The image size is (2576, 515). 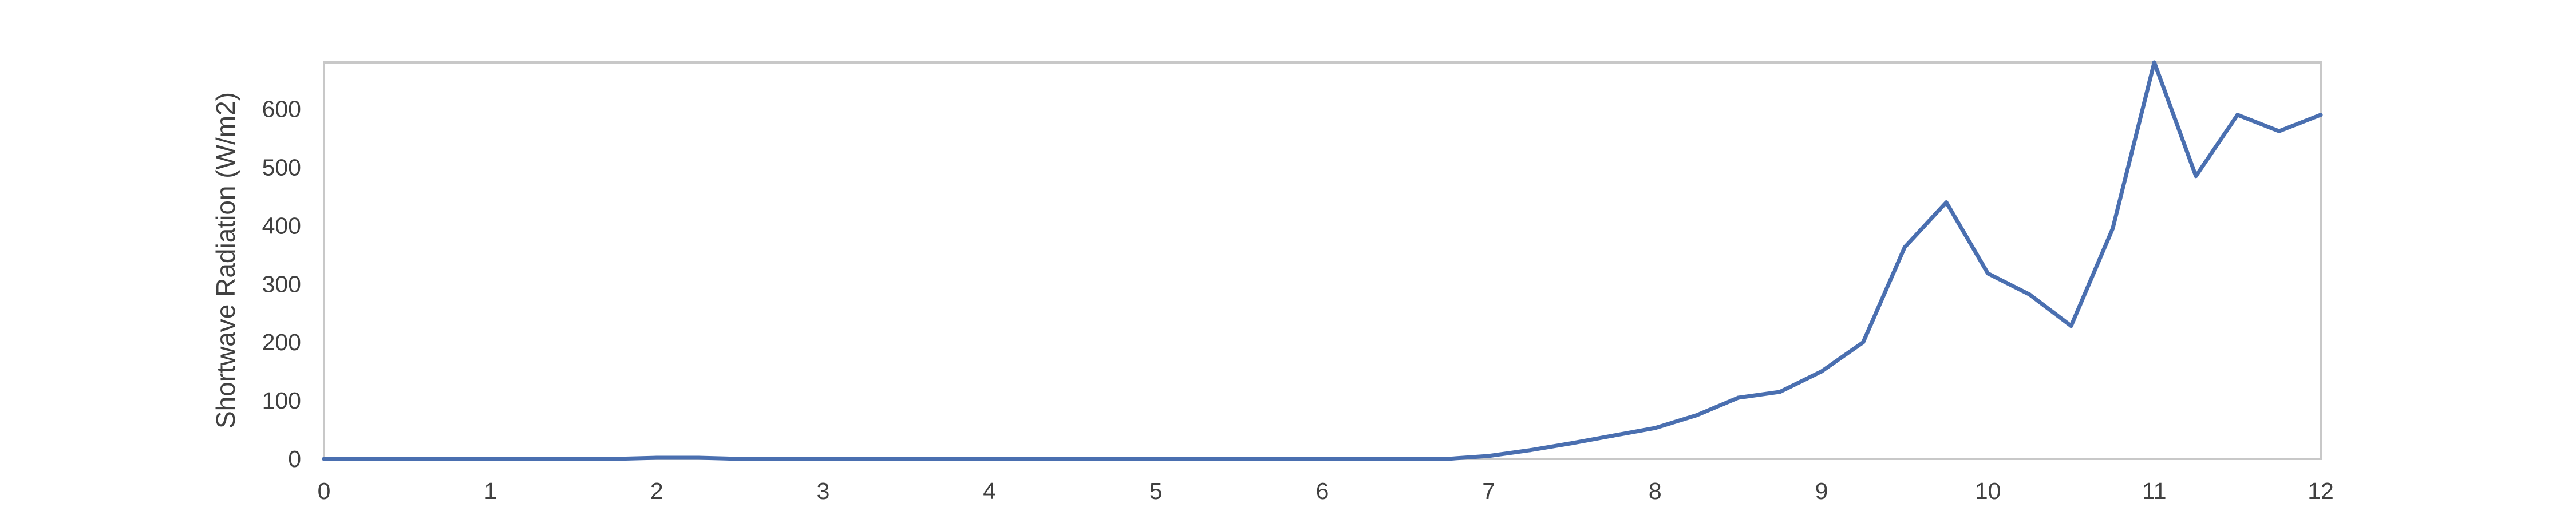 I want to click on y-tick-label: 100, so click(x=281, y=400).